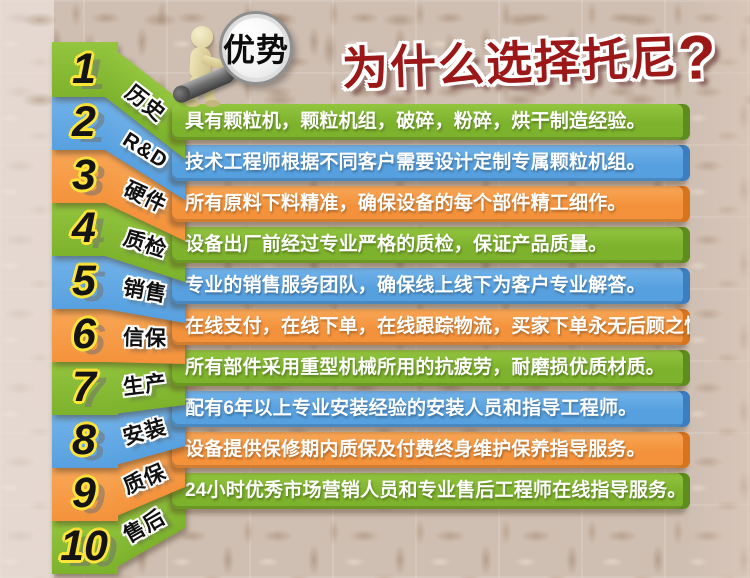 This screenshot has height=578, width=750. Describe the element at coordinates (202, 37) in the screenshot. I see `mascot-head` at that location.